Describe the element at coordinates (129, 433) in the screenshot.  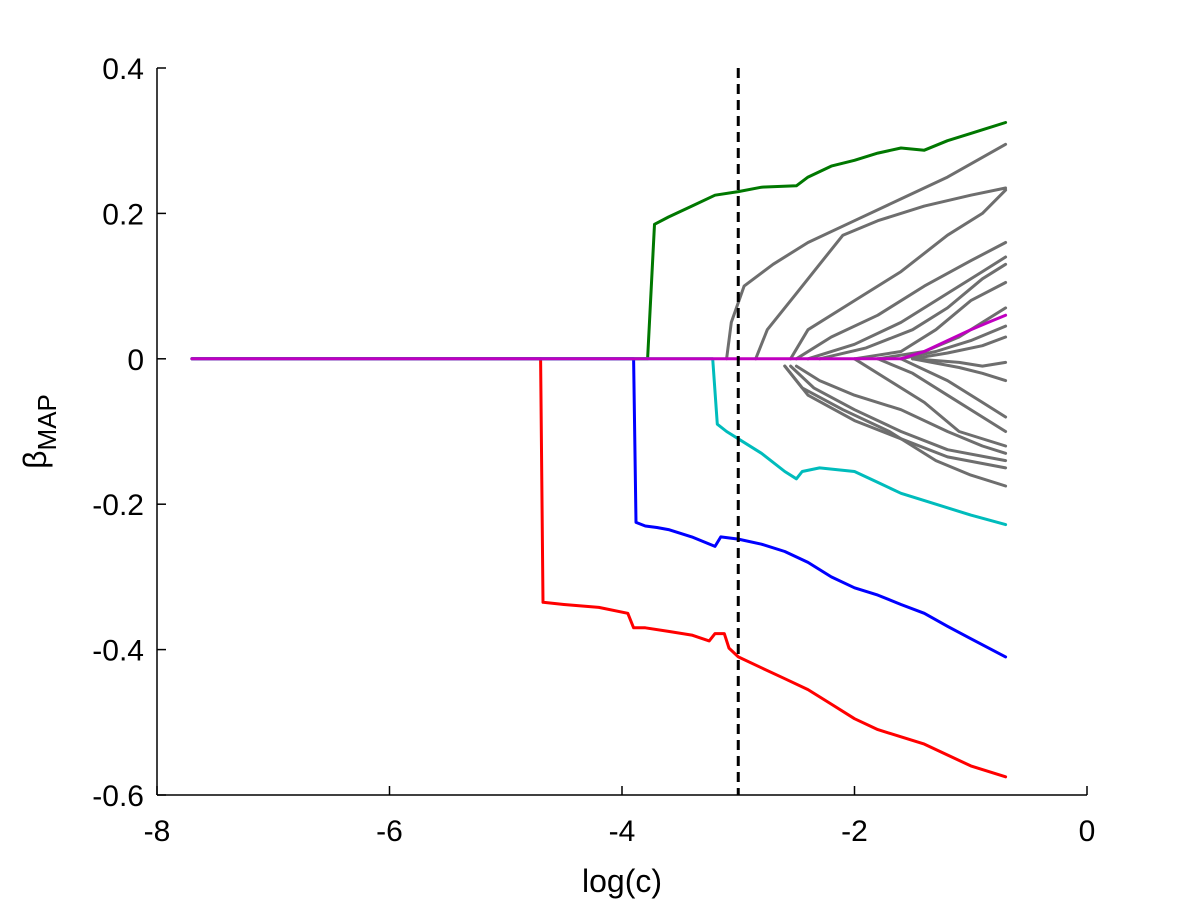
I see `y-tick-group: 0.4 0.2 0 -0.2 -0.4 -0.6` at that location.